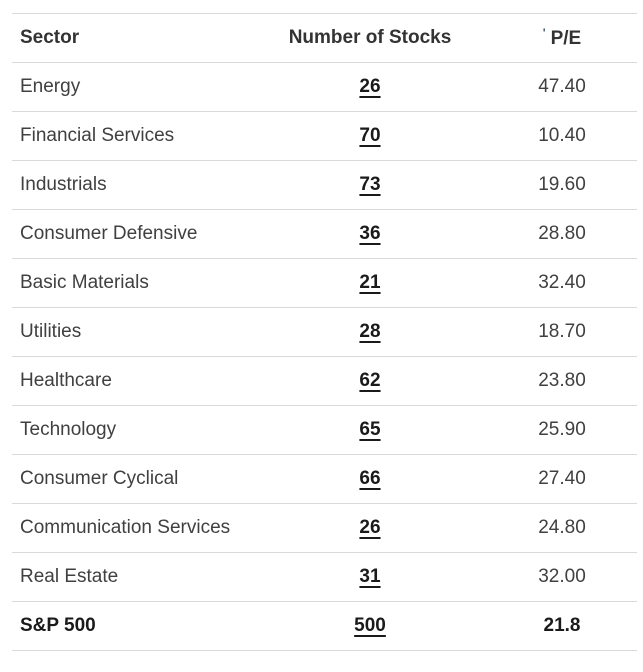 This screenshot has width=643, height=672. What do you see at coordinates (562, 234) in the screenshot?
I see `pe-cell: 28.80` at bounding box center [562, 234].